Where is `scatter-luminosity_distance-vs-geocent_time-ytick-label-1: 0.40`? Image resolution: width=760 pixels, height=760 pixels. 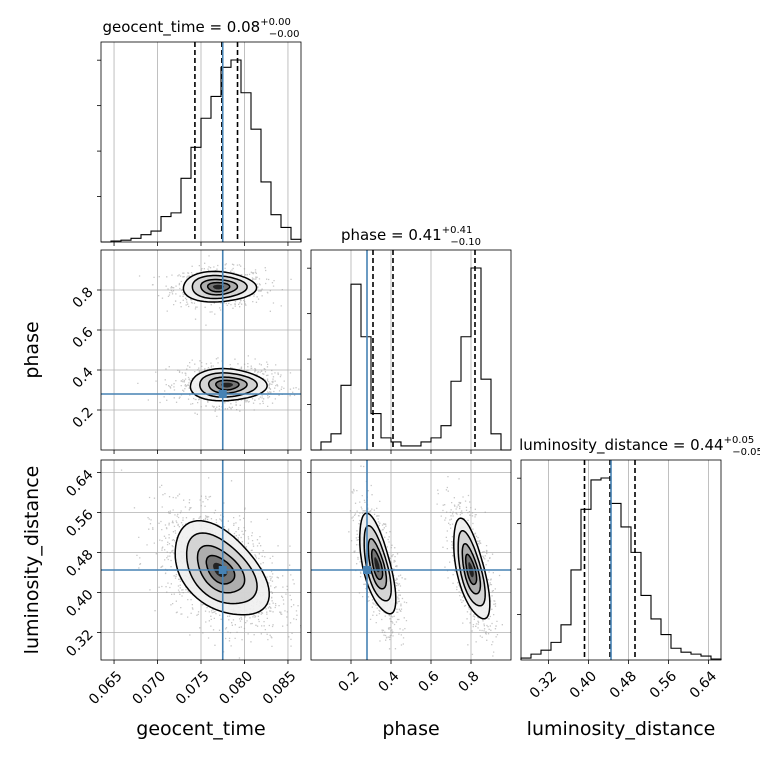 scatter-luminosity_distance-vs-geocent_time-ytick-label-1: 0.40 is located at coordinates (79, 603).